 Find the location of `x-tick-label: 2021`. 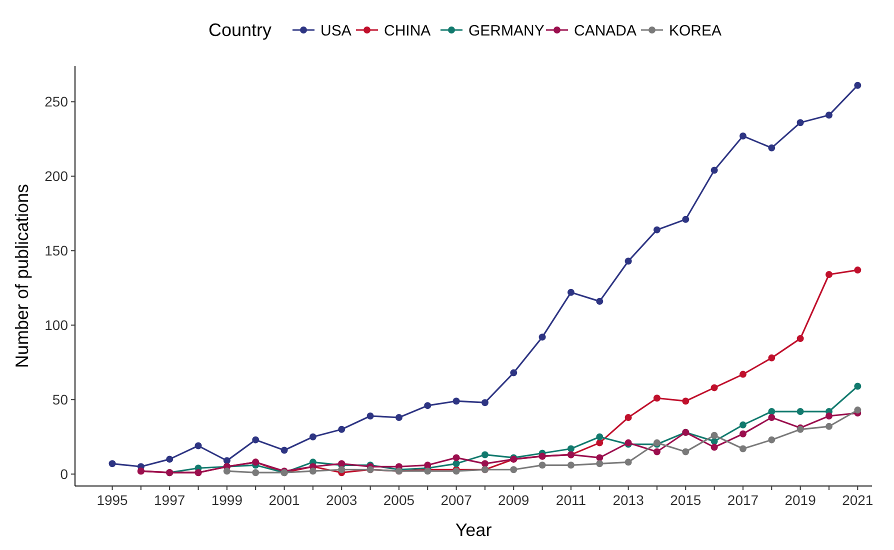

x-tick-label: 2021 is located at coordinates (858, 500).